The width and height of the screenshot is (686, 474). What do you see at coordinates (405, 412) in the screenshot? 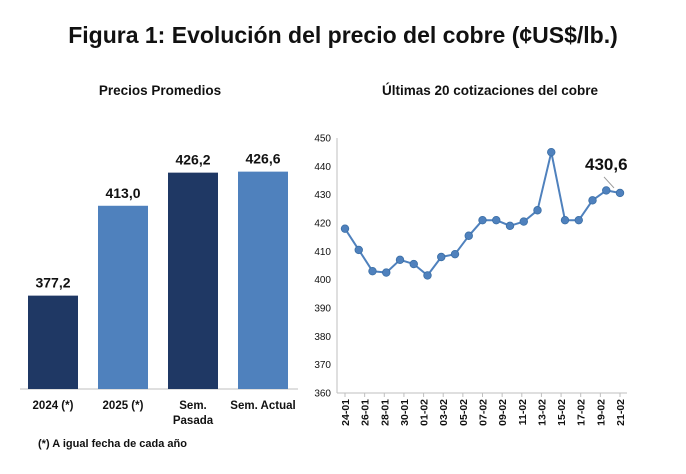
I see `x-tick-label: 30-01` at bounding box center [405, 412].